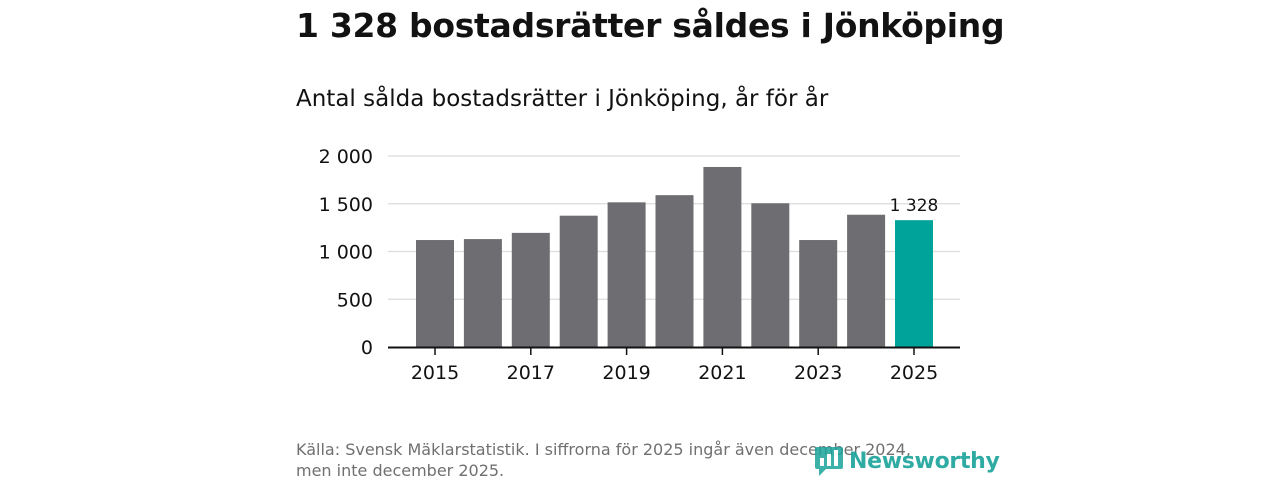  Describe the element at coordinates (355, 300) in the screenshot. I see `y-tick-label: 500` at that location.